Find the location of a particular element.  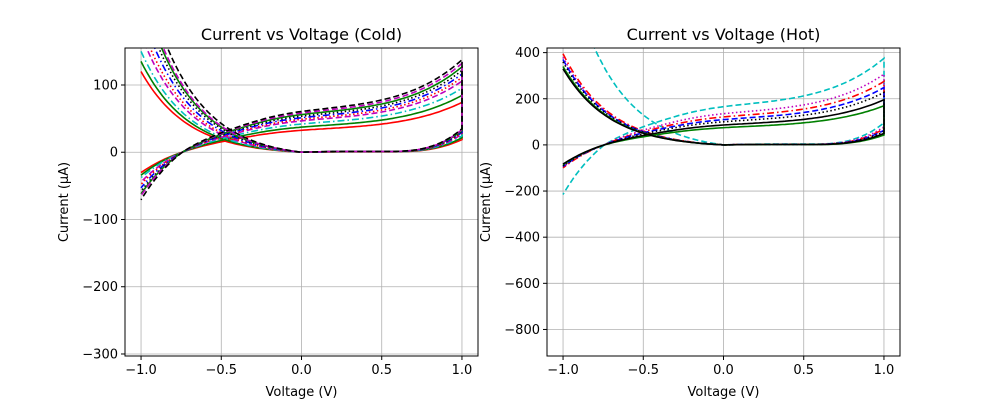

y-tick-label: −400 is located at coordinates (522, 238).